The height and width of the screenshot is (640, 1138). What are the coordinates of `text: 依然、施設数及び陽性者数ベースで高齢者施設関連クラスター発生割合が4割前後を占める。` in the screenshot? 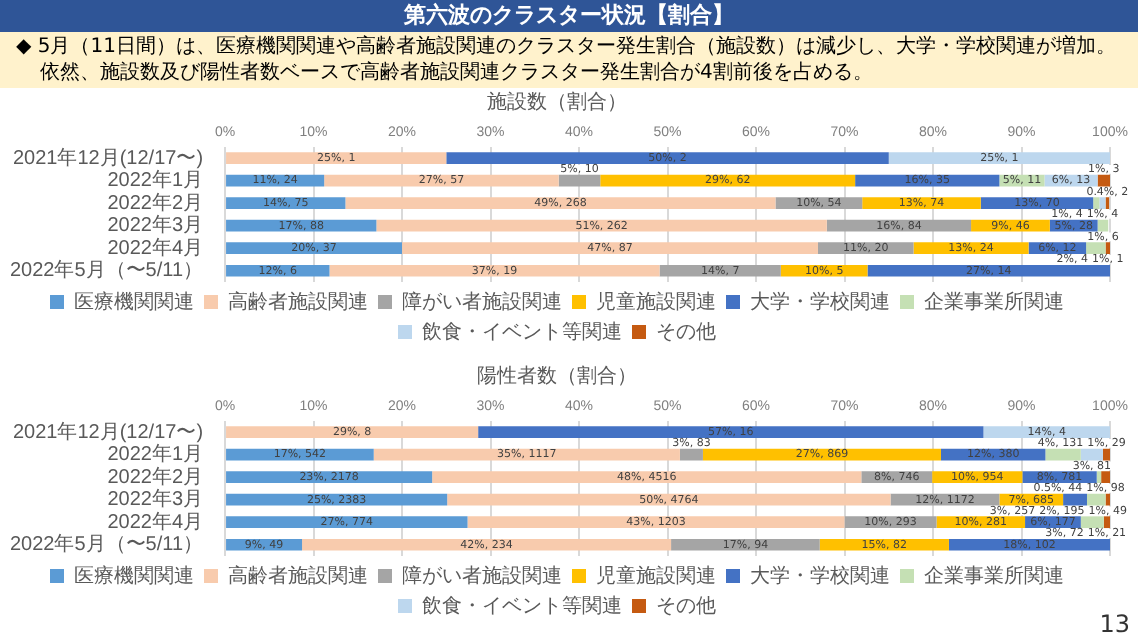 It's located at (456, 73).